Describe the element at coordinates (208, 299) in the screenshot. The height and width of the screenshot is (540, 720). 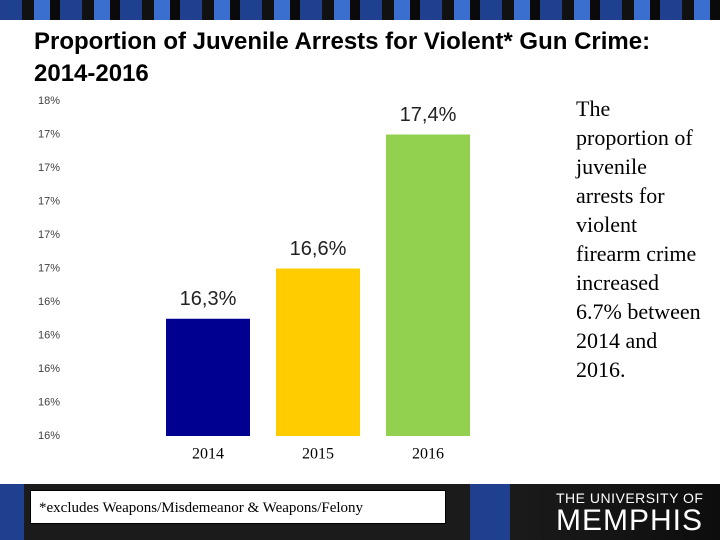
I see `data-label: 16,3%` at that location.